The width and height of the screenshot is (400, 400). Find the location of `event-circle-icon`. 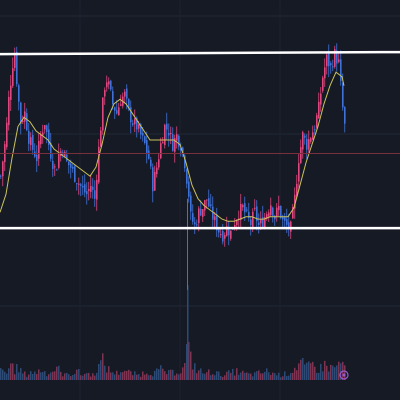

event-circle-icon is located at coordinates (344, 375).